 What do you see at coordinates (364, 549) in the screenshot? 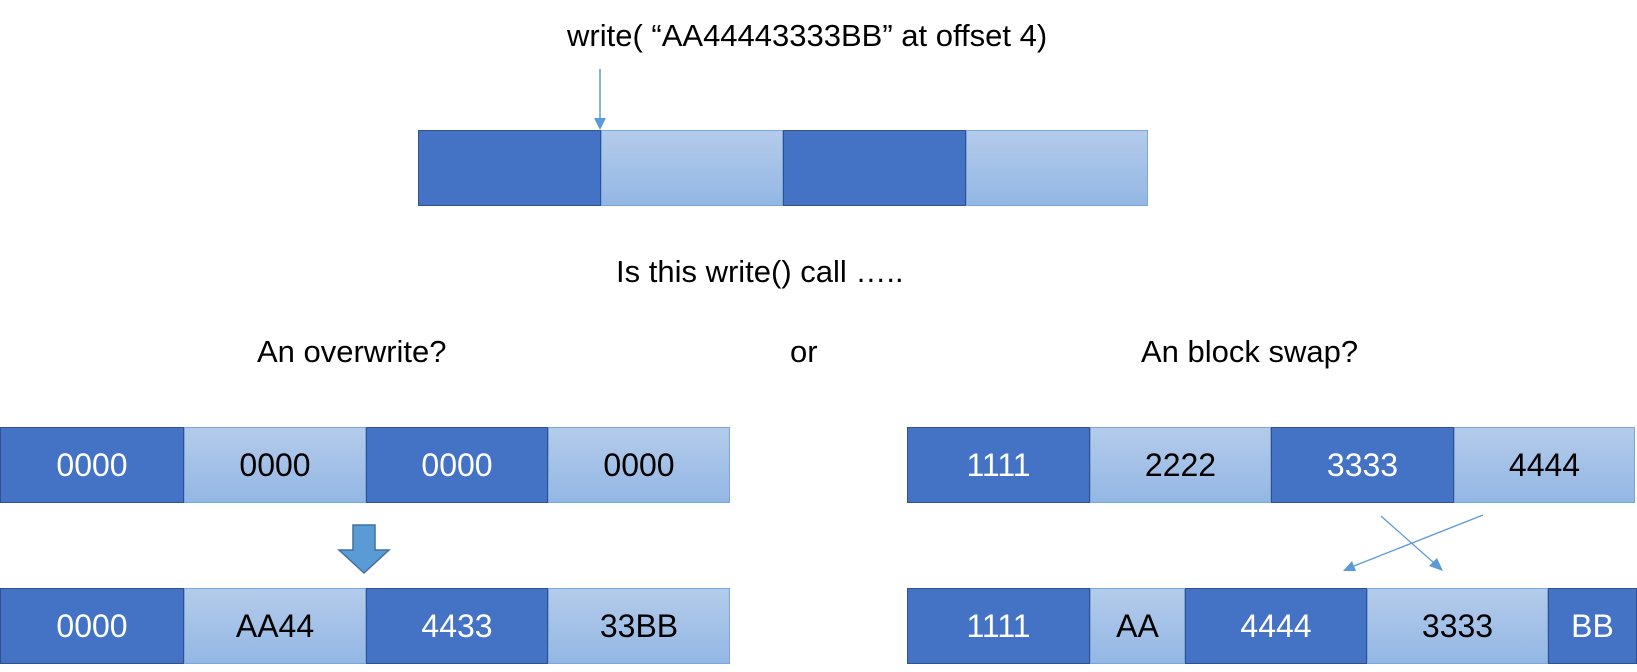
I see `overwrite-down-arrow` at bounding box center [364, 549].